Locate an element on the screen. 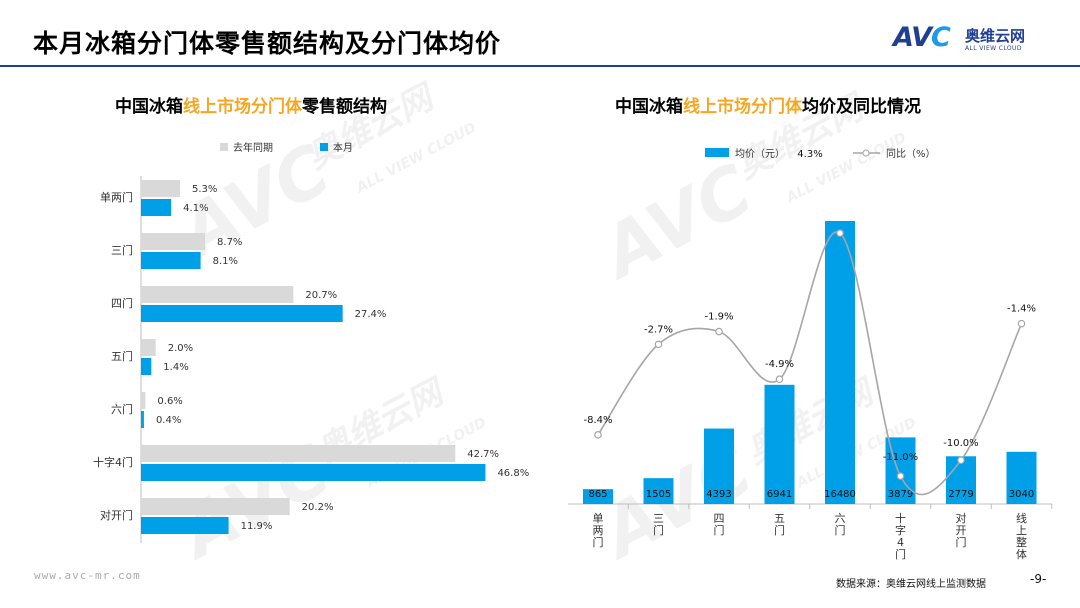 Image resolution: width=1080 pixels, height=608 pixels. data-label: 1505 is located at coordinates (658, 494).